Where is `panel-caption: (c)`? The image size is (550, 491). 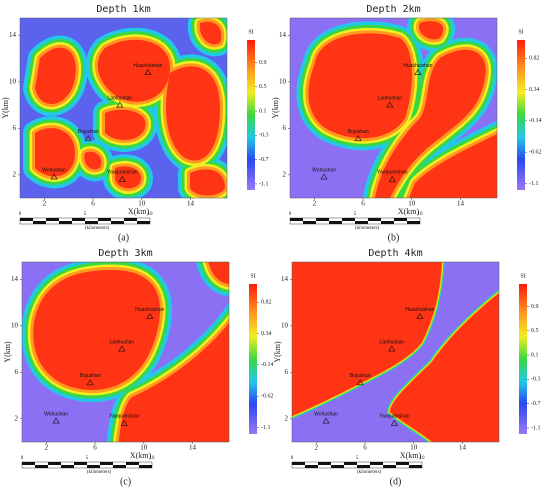 panel-caption: (c) is located at coordinates (125, 481).